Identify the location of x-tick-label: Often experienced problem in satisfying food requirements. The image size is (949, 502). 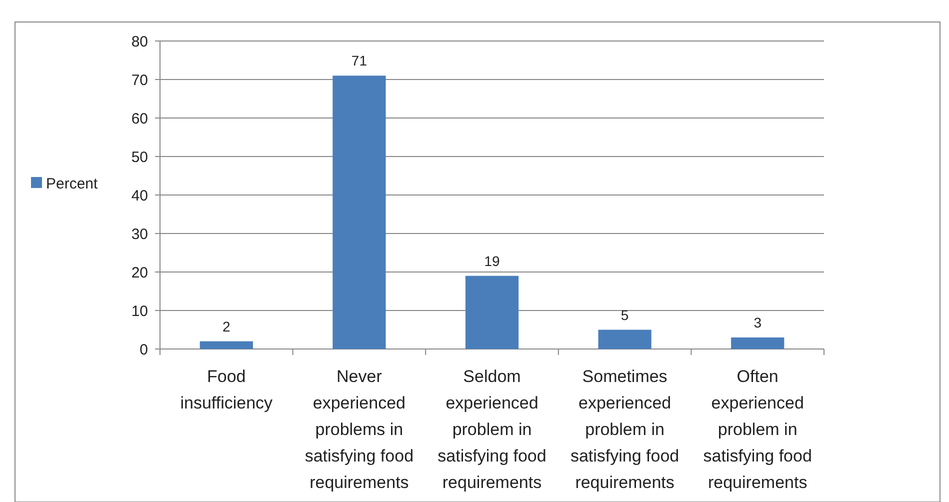
(757, 429).